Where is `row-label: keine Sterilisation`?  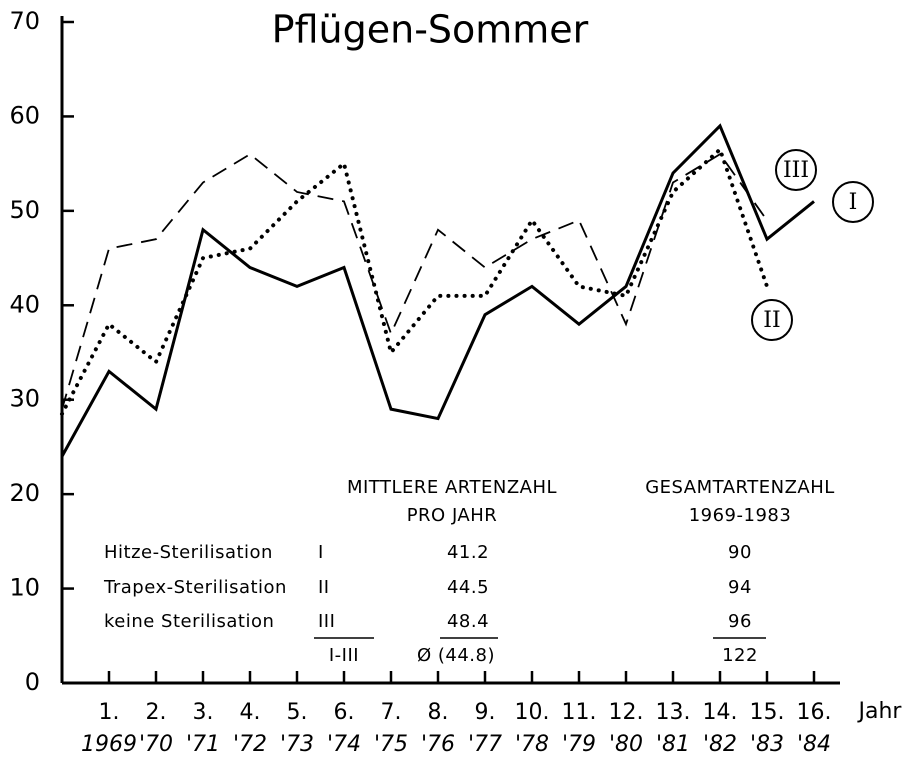
row-label: keine Sterilisation is located at coordinates (189, 621).